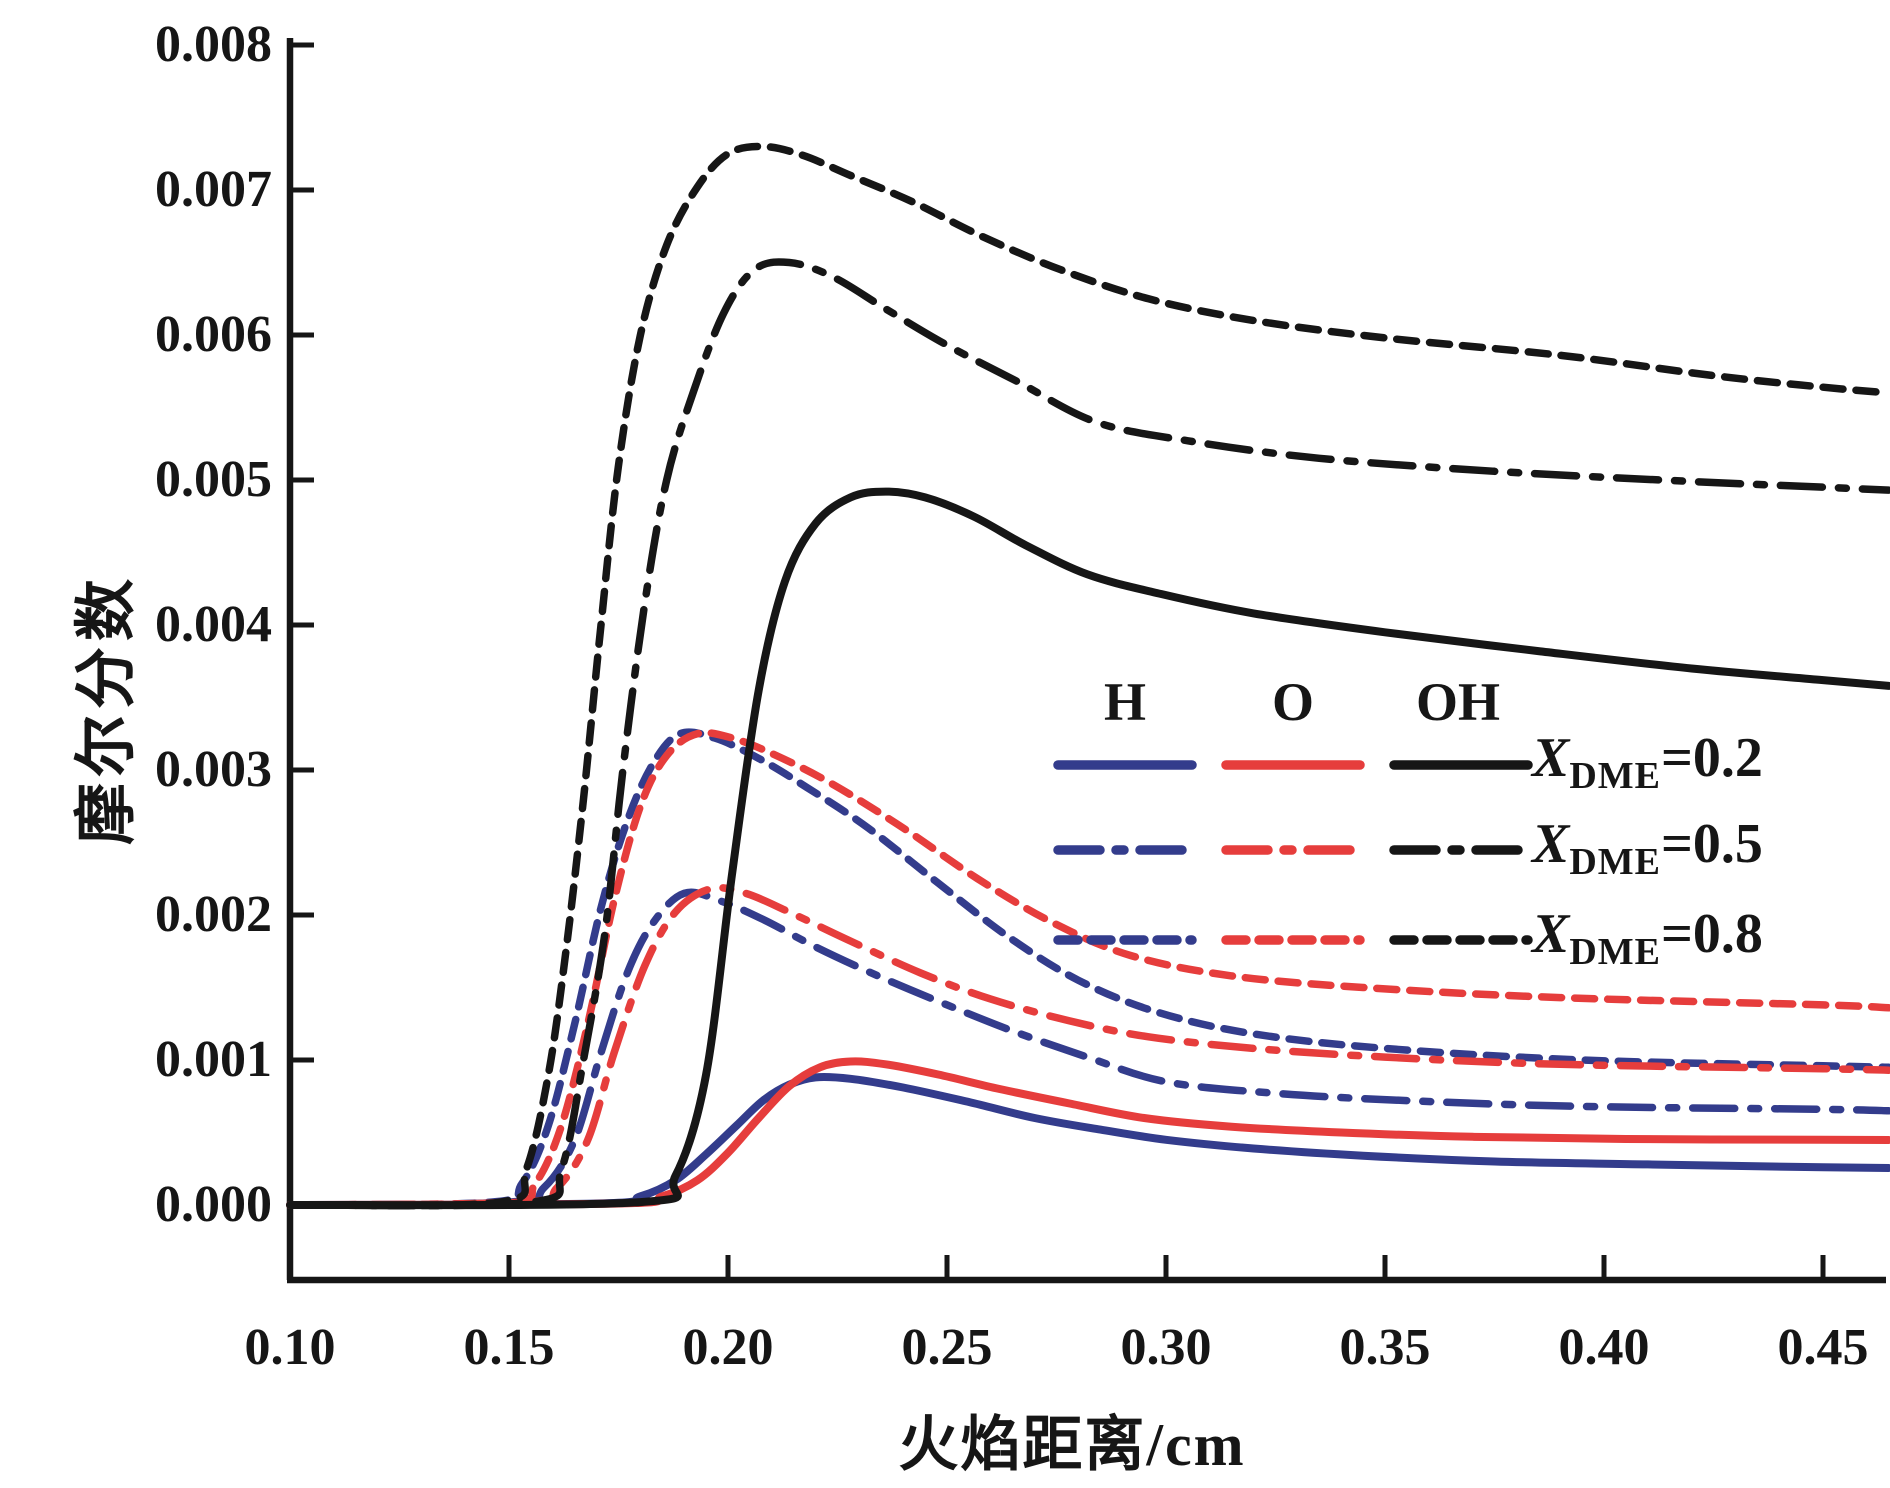 This screenshot has height=1488, width=1890. I want to click on y-axis-tick-label: 0.002, so click(213, 914).